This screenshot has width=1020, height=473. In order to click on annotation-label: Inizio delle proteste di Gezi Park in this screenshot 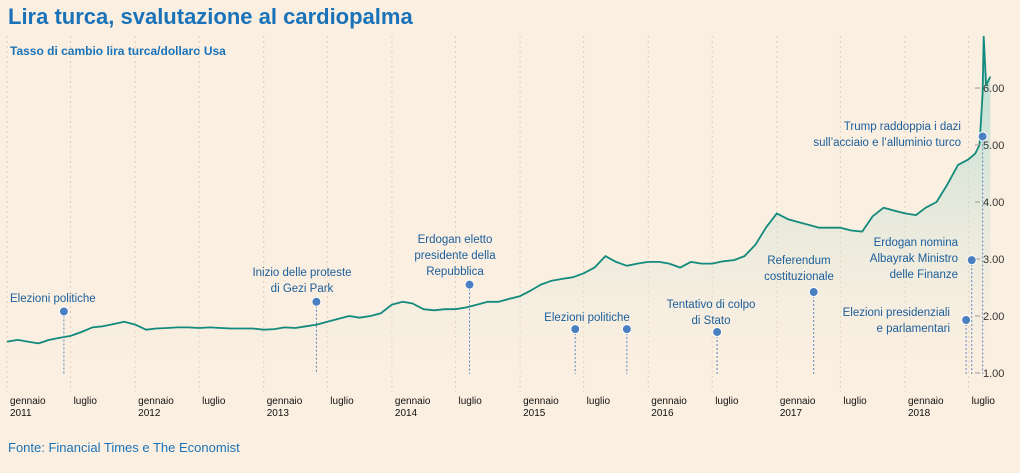, I will do `click(301, 281)`.